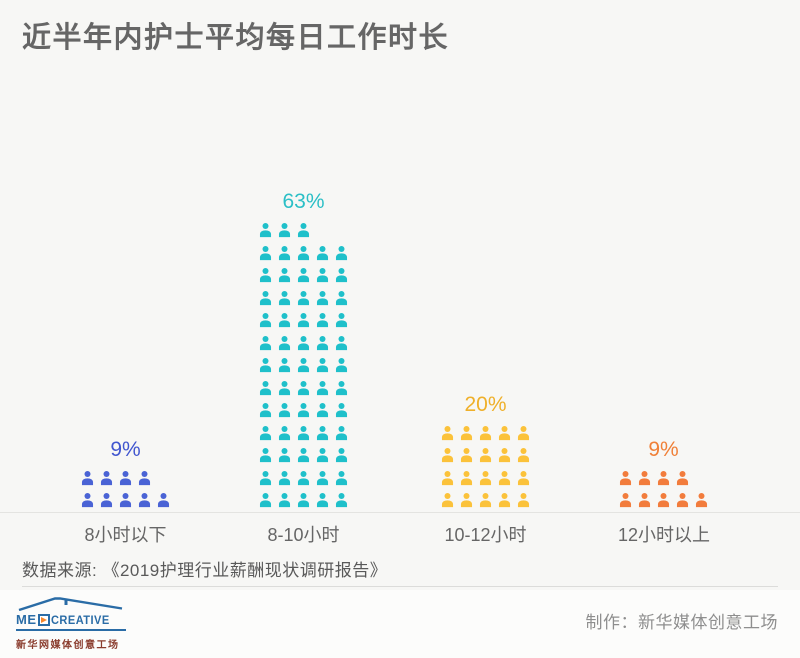 The image size is (800, 658). I want to click on roof-icon, so click(70, 604).